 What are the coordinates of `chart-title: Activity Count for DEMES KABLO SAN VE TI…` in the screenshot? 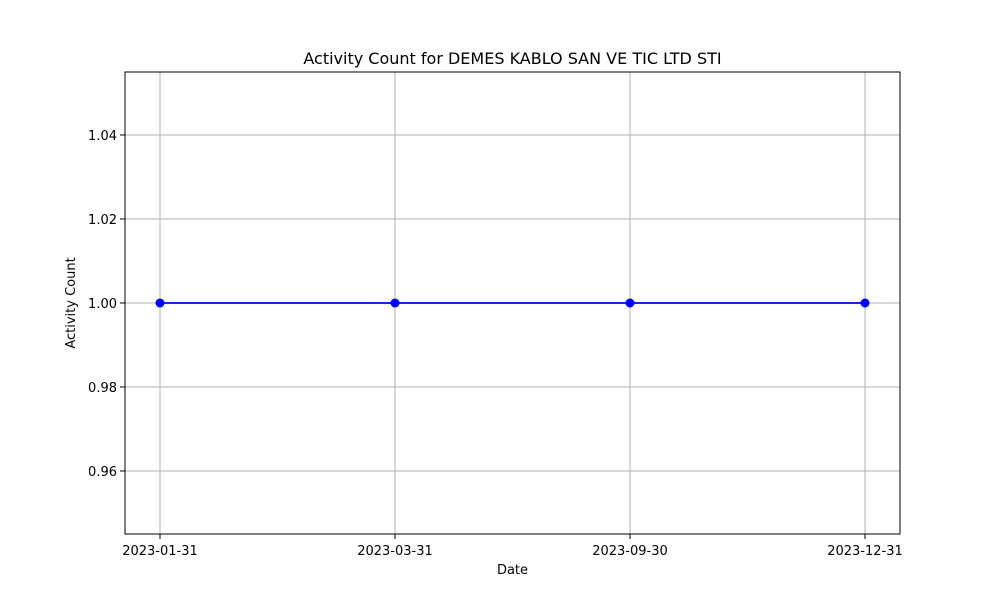 It's located at (512, 58).